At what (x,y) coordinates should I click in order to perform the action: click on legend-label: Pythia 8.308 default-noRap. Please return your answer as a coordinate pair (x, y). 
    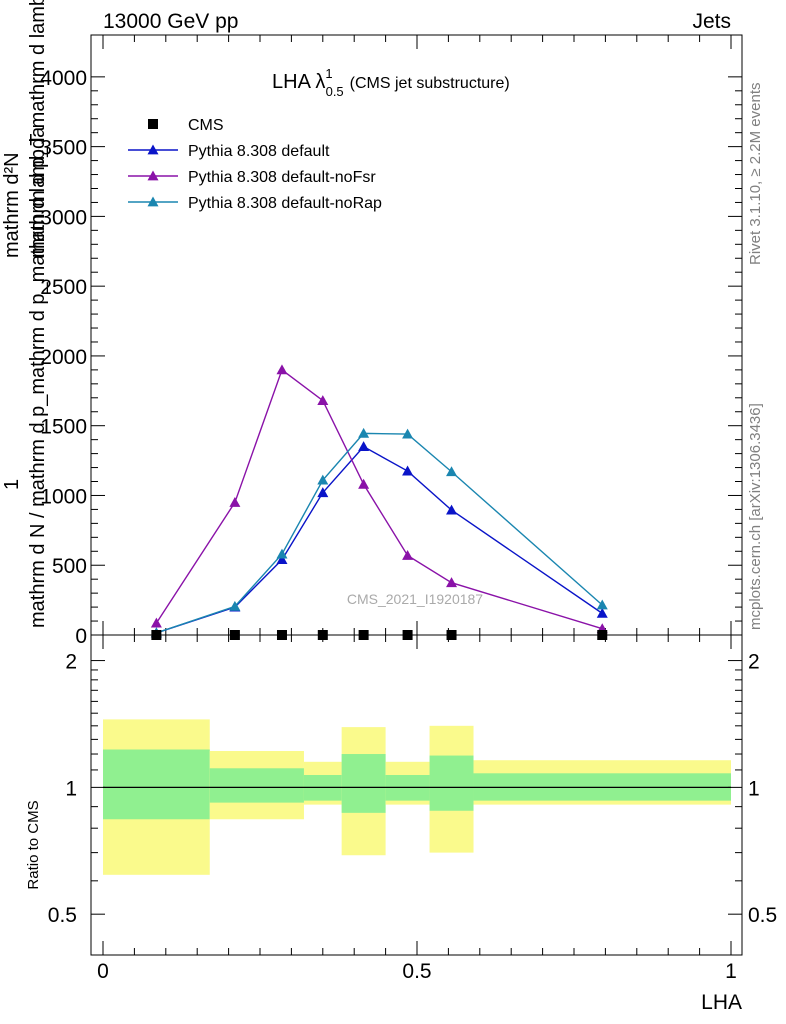
    Looking at the image, I should click on (285, 203).